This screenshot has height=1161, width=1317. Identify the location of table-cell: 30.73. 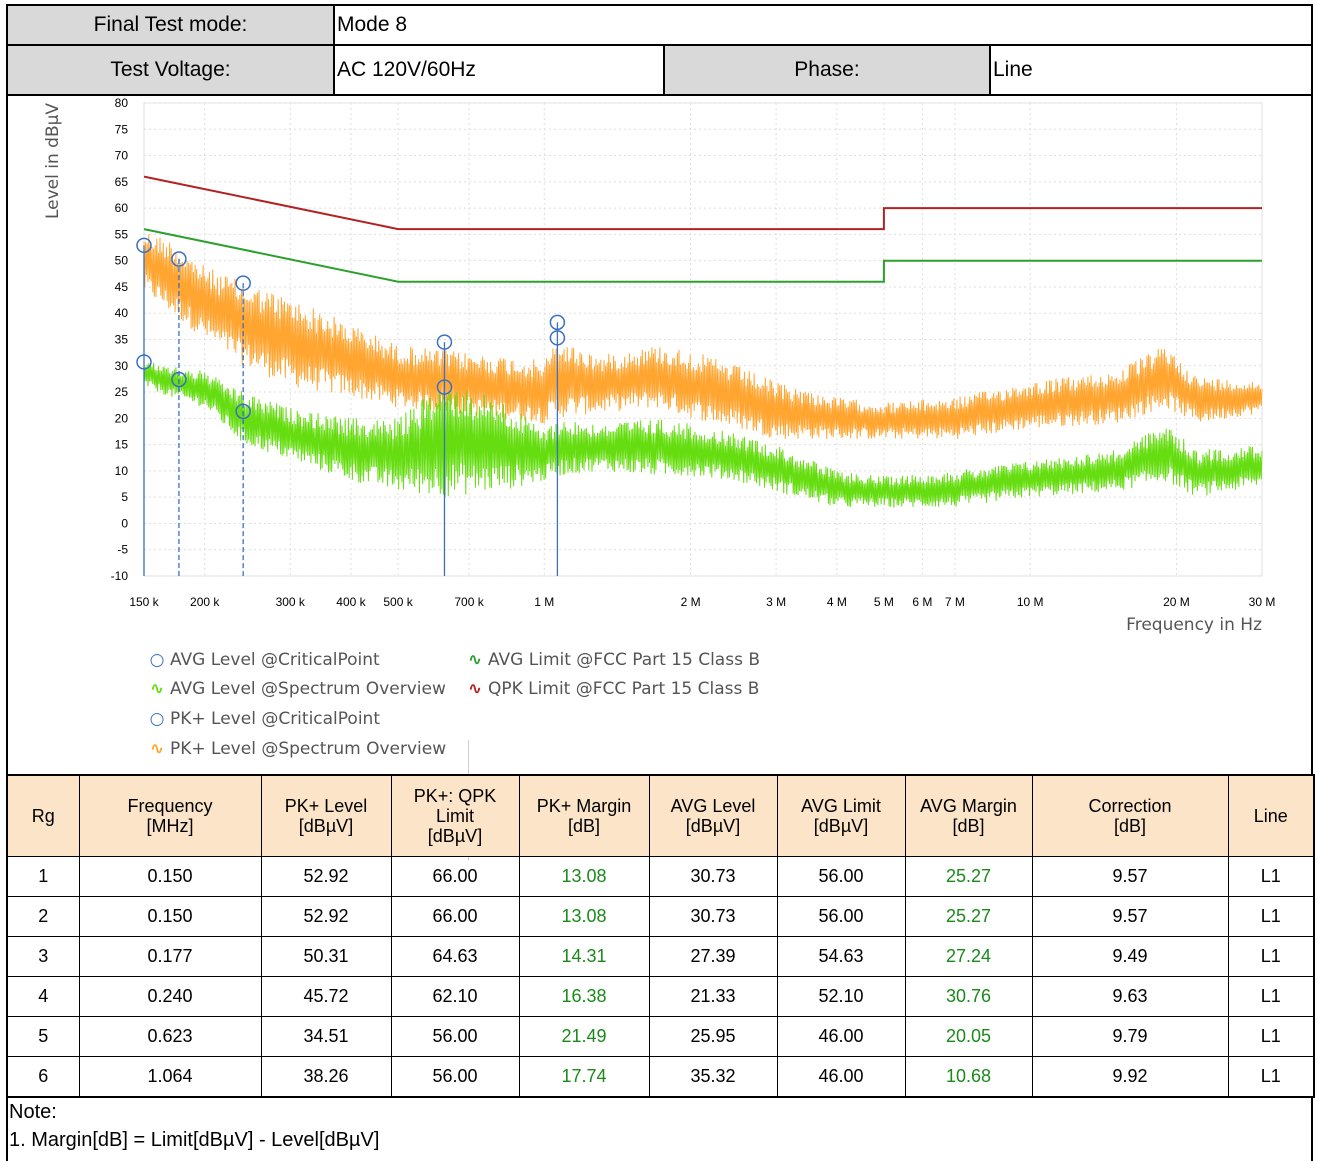
(713, 916).